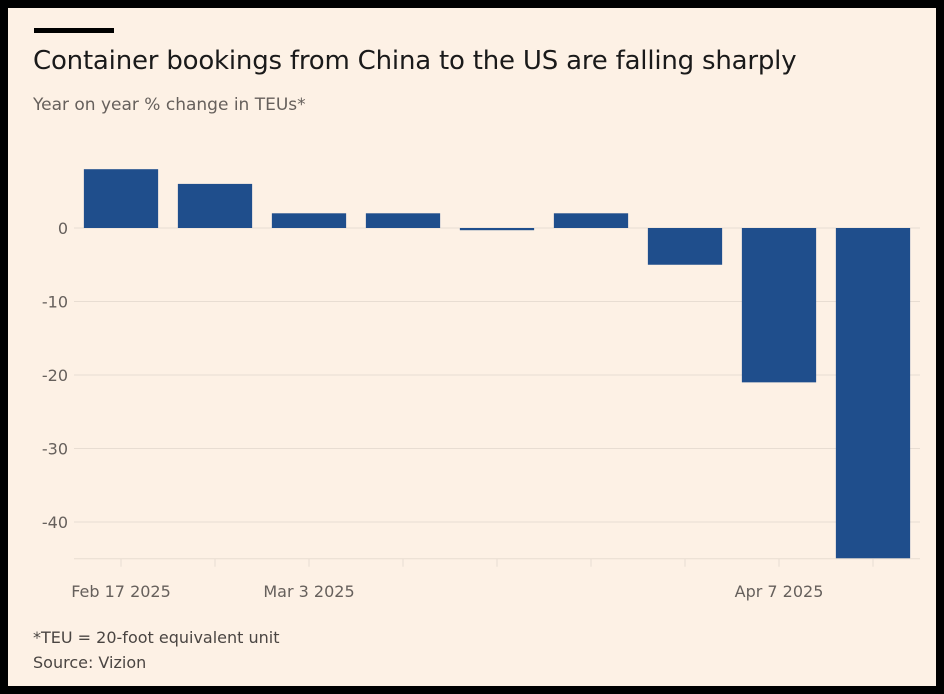 Image resolution: width=944 pixels, height=694 pixels. I want to click on y-tick-label: -40, so click(55, 522).